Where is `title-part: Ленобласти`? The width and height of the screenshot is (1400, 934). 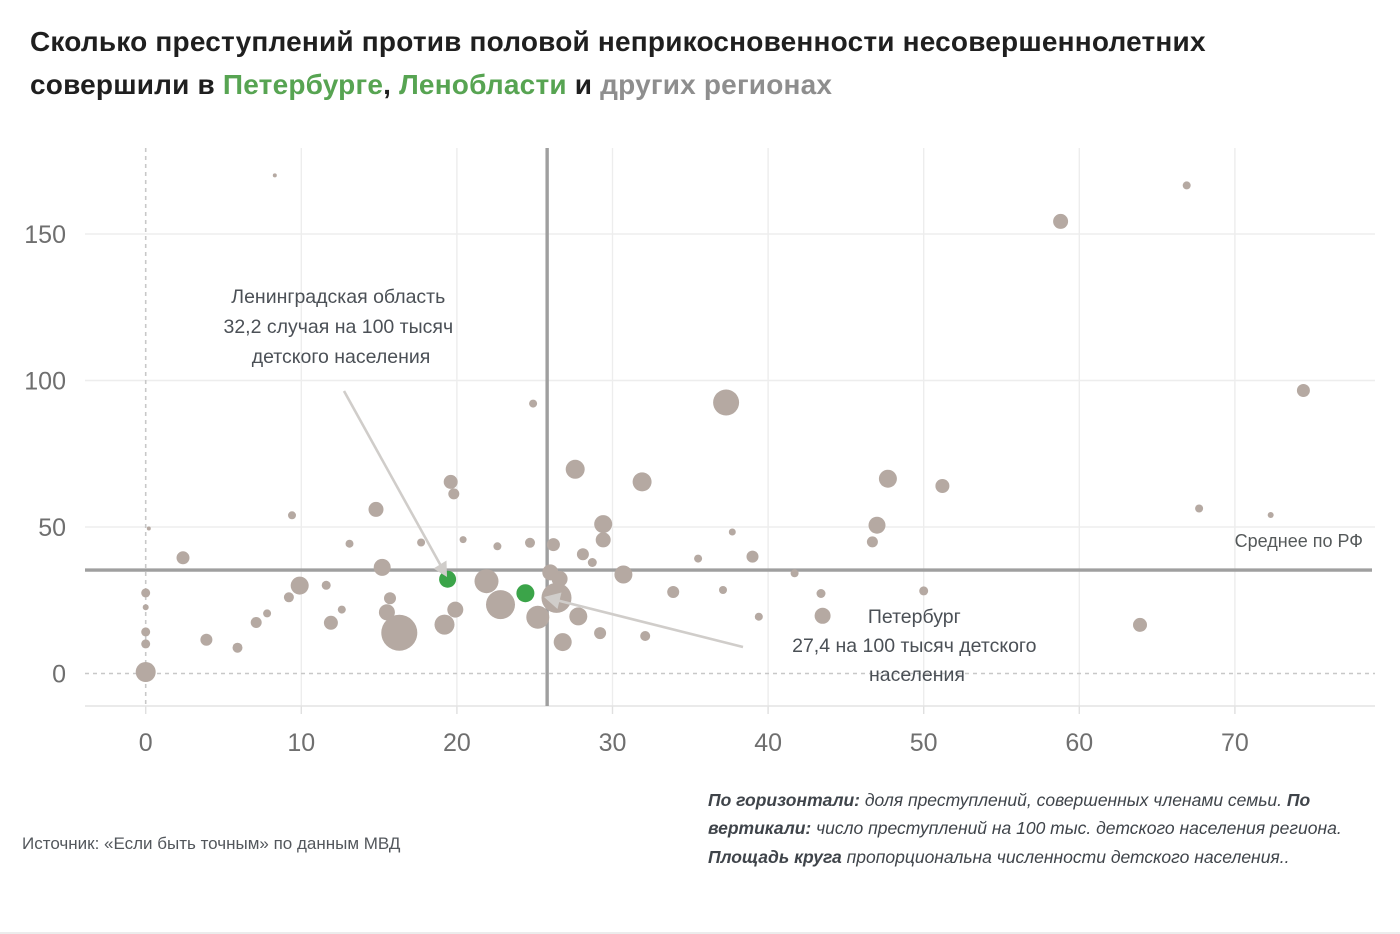 title-part: Ленобласти is located at coordinates (483, 84).